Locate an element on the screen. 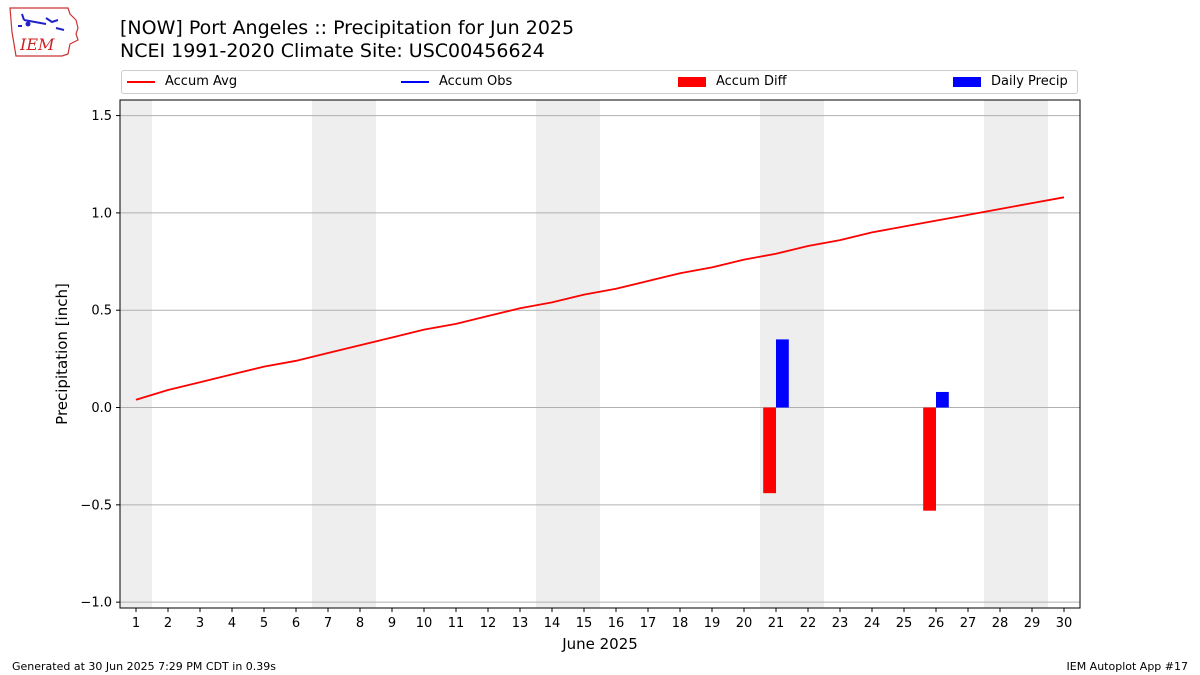 Image resolution: width=1200 pixels, height=675 pixels. x-tick-label-19: 19 is located at coordinates (712, 623).